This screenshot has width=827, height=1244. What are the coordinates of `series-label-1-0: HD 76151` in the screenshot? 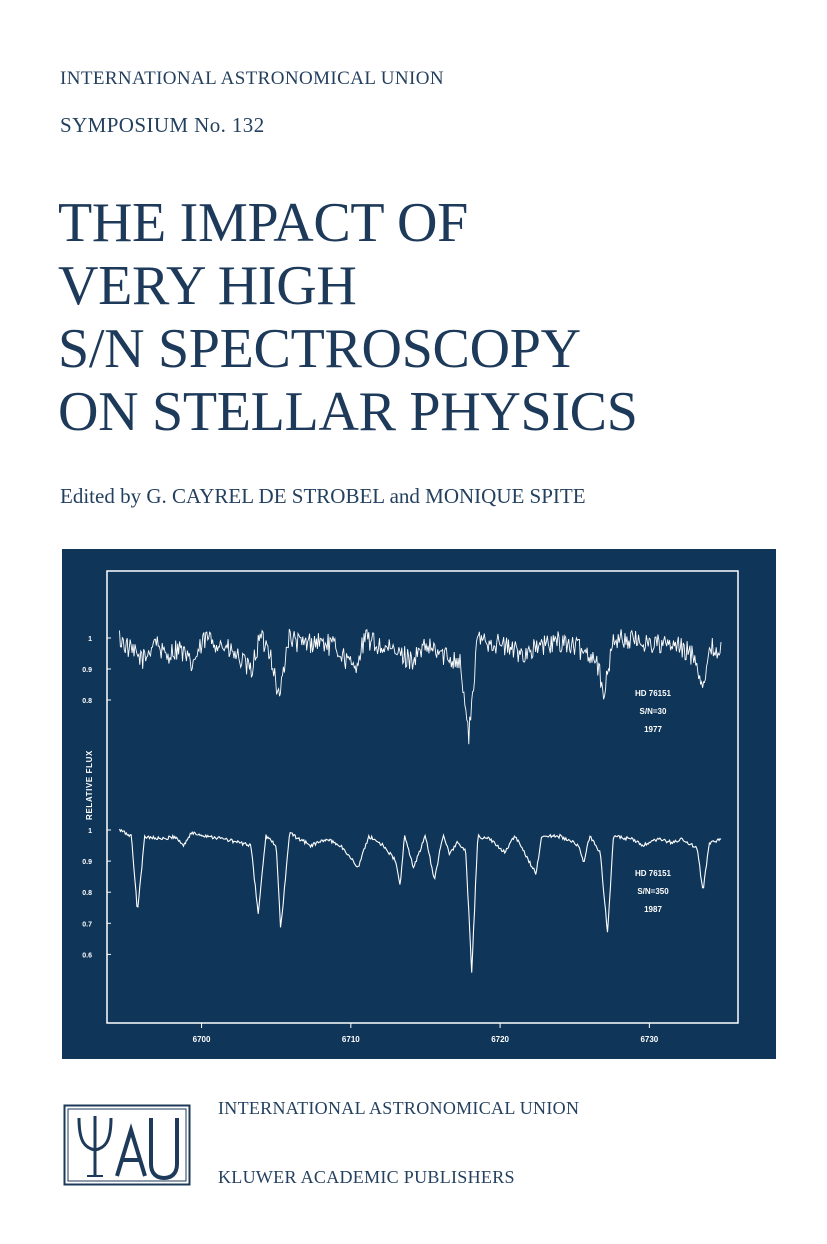 It's located at (653, 693).